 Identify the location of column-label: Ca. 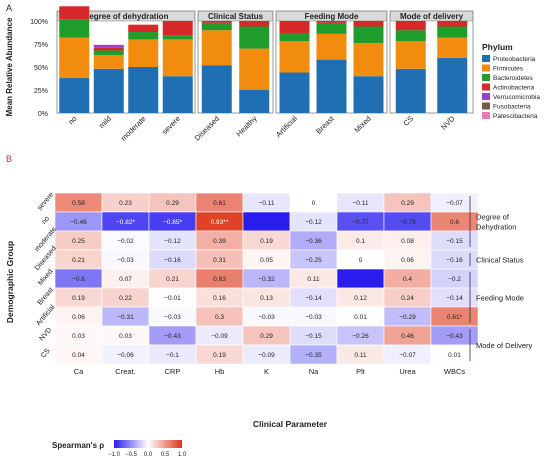
(79, 371).